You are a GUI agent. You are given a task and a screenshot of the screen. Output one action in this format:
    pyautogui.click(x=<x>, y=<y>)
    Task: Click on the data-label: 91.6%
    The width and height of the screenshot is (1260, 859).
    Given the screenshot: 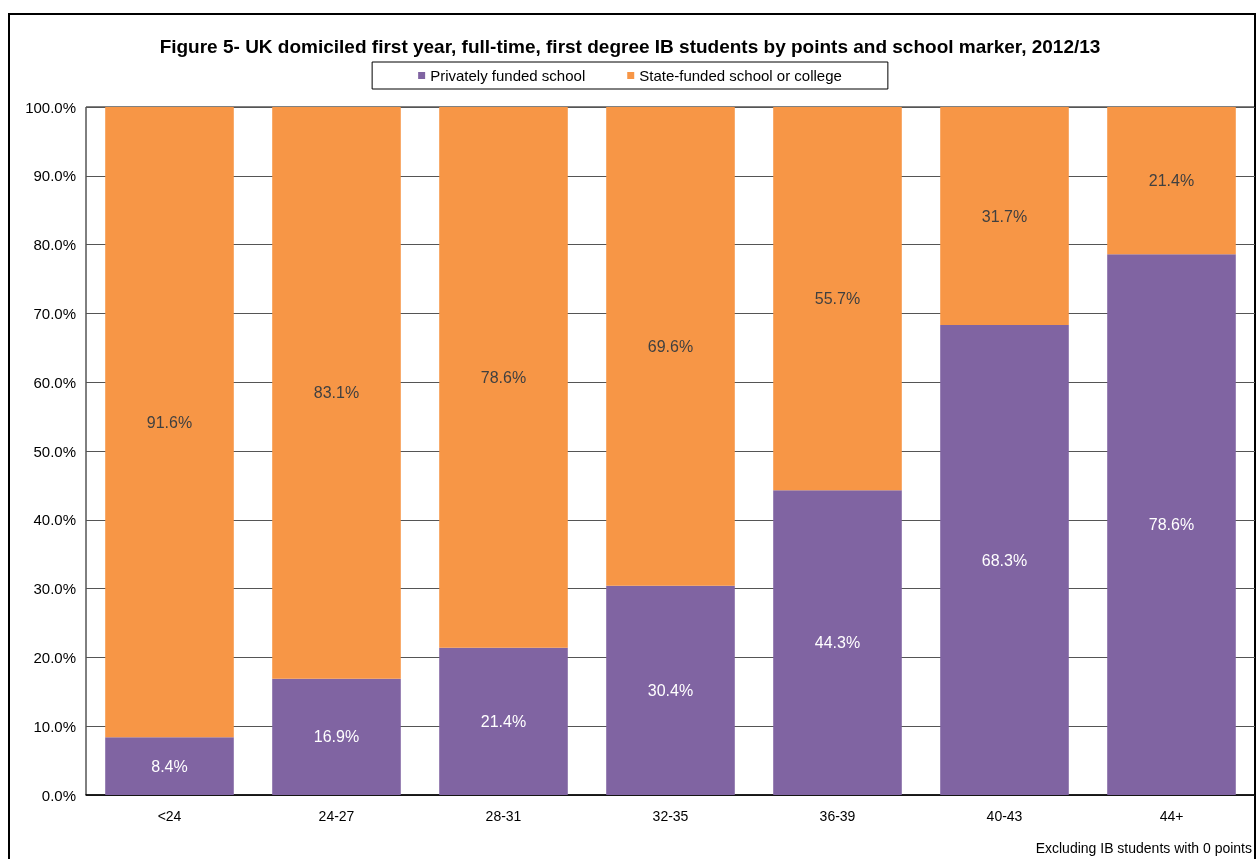 What is the action you would take?
    pyautogui.click(x=169, y=422)
    